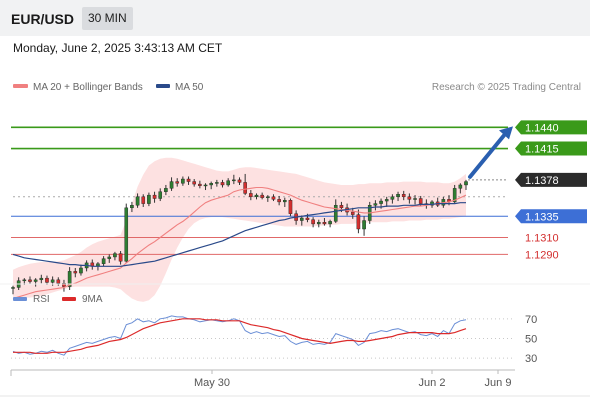 The height and width of the screenshot is (400, 590). I want to click on resistance-label: 1.1415, so click(542, 150).